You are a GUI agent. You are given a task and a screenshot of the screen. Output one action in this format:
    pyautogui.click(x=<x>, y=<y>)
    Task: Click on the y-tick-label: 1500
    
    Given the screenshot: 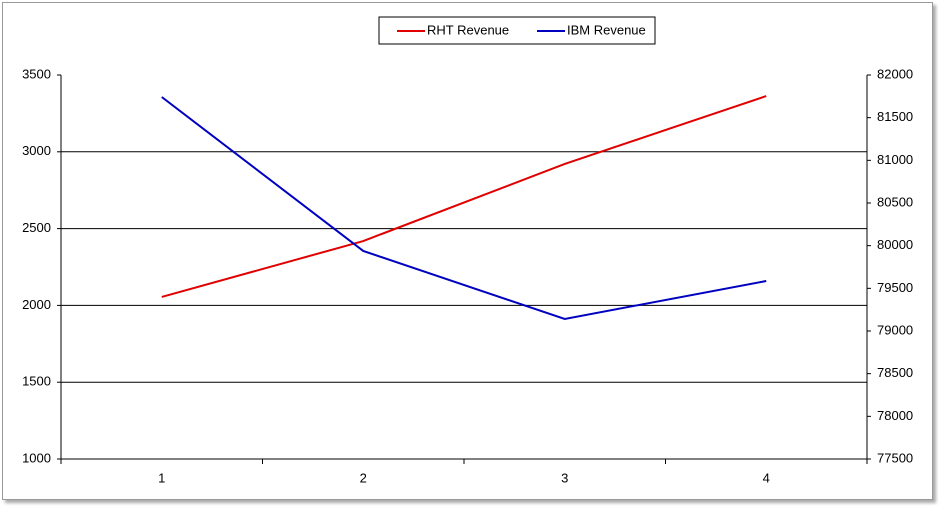 What is the action you would take?
    pyautogui.click(x=36, y=381)
    